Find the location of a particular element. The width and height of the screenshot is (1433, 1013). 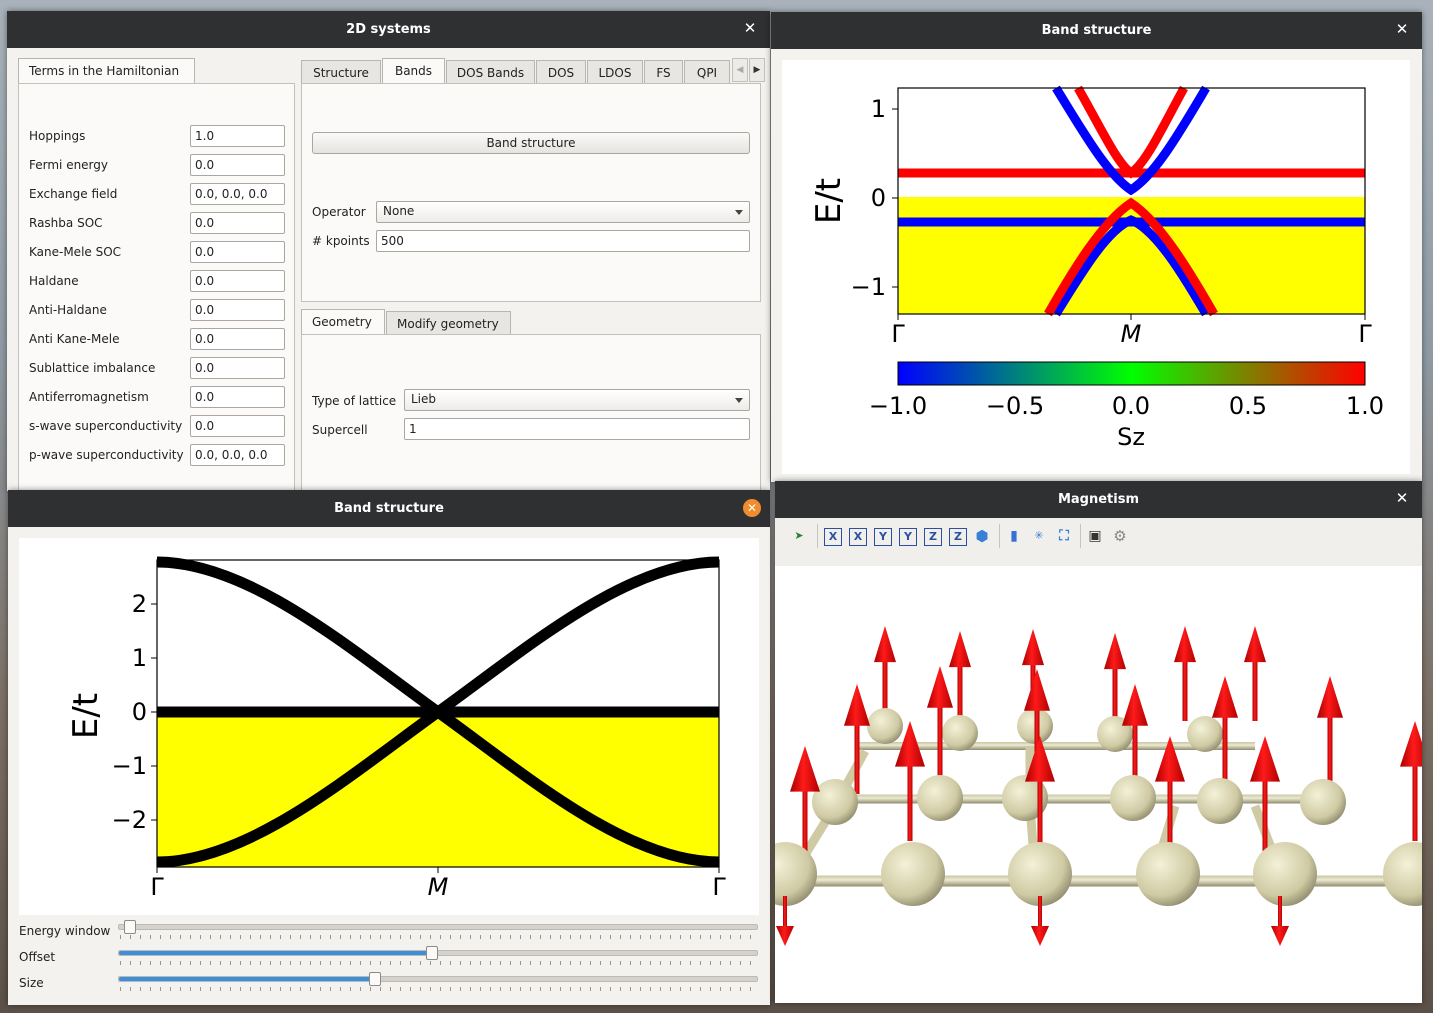

tab-terms-hamiltonian: Terms in the Hamiltonian is located at coordinates (106, 71).